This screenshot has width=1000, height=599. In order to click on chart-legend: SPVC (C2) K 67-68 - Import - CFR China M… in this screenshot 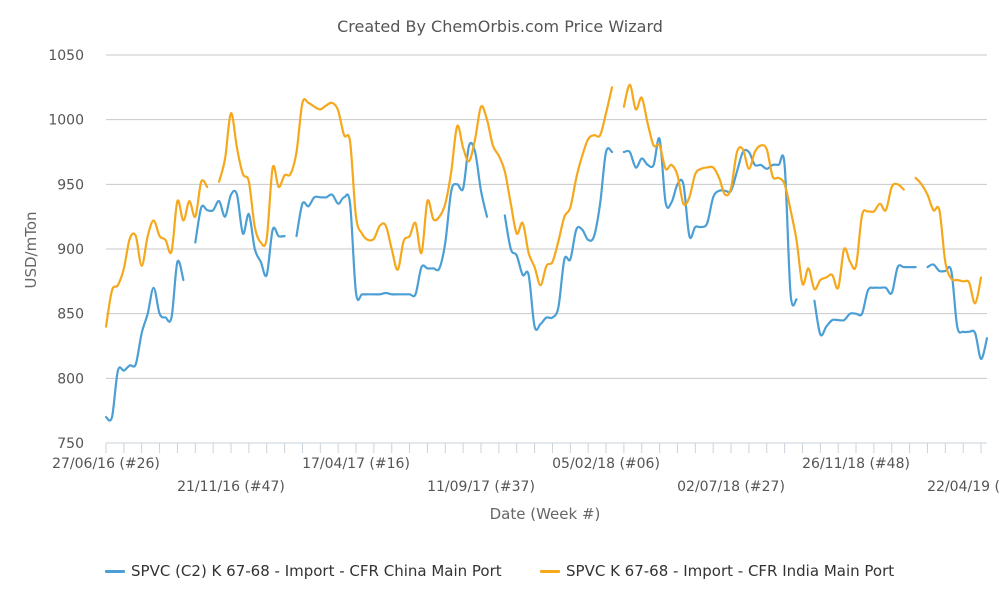, I will do `click(500, 571)`.